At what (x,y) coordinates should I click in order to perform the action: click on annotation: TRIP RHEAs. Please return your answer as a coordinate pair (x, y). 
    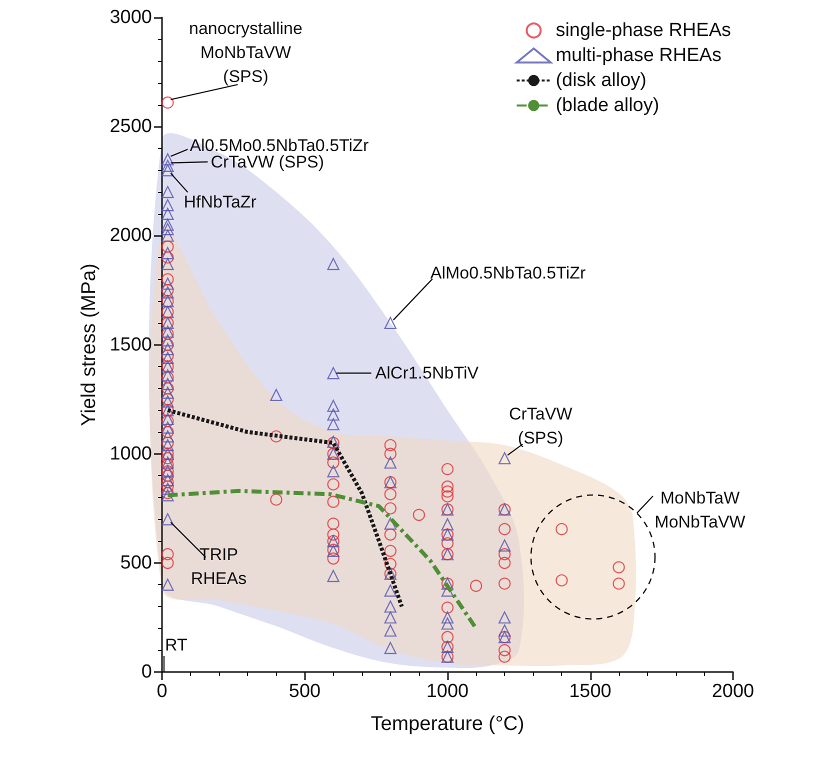
    Looking at the image, I should click on (218, 566).